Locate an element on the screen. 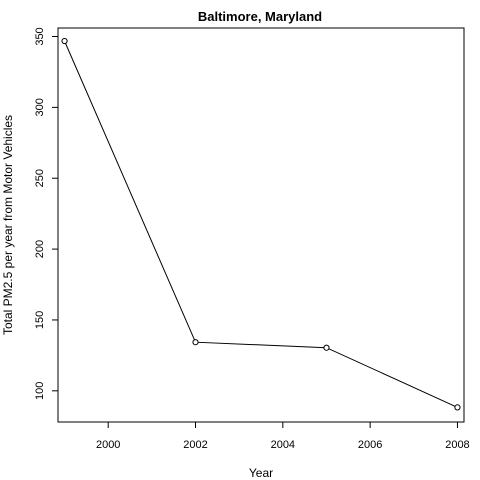 The height and width of the screenshot is (480, 480). x-tick-label-2006: 2006 is located at coordinates (370, 445).